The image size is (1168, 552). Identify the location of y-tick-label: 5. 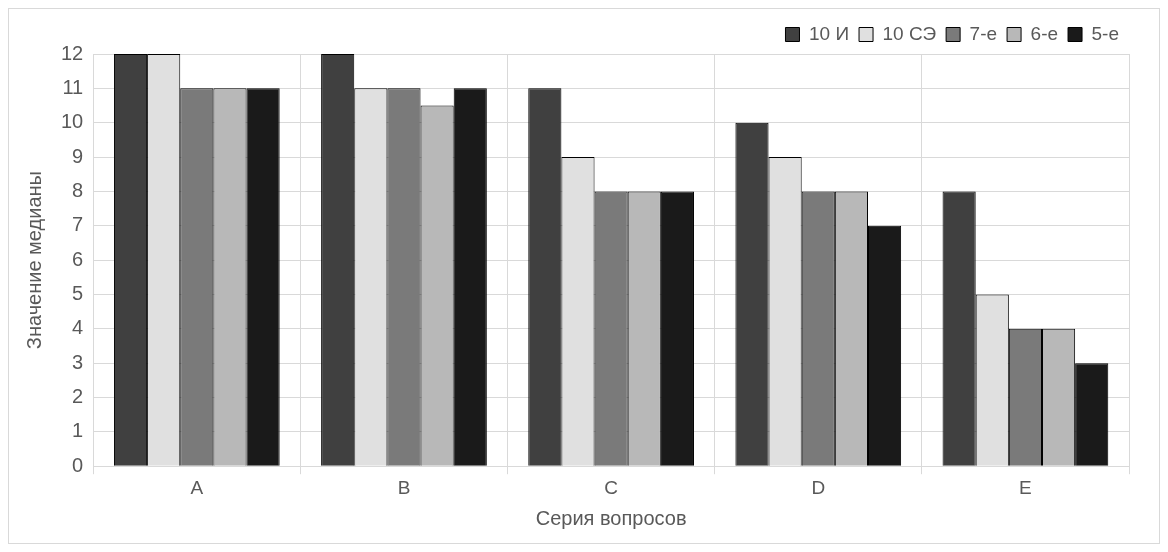
(78, 292).